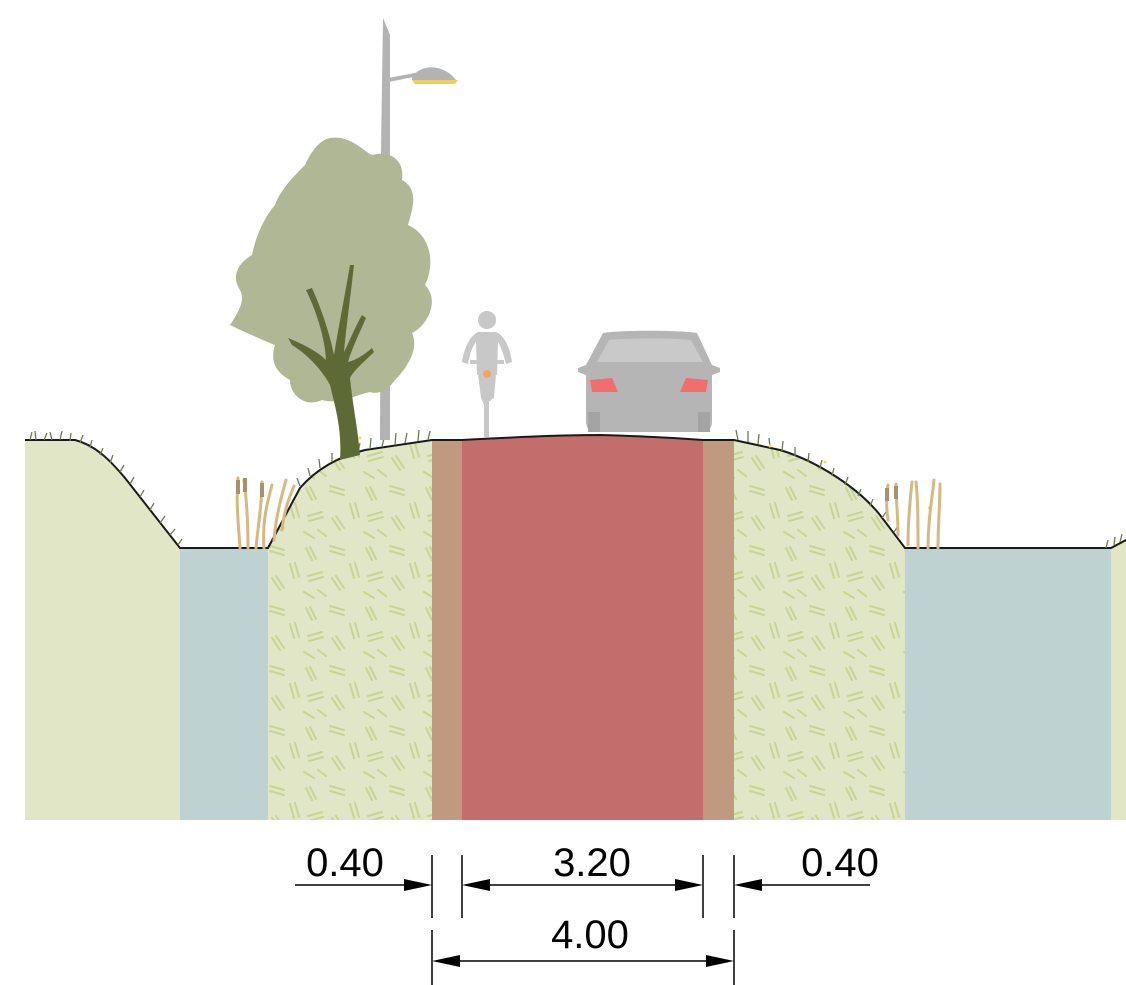  I want to click on dimension-lines, so click(582, 920).